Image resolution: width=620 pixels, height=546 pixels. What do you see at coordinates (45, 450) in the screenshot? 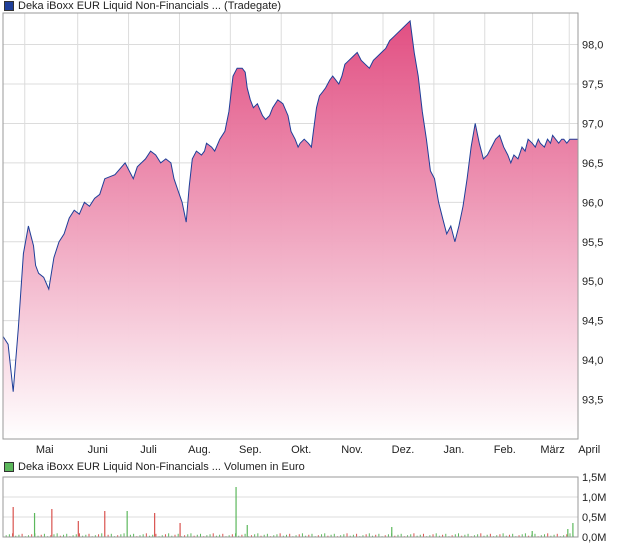
I see `x-tick-label: Mai` at bounding box center [45, 450].